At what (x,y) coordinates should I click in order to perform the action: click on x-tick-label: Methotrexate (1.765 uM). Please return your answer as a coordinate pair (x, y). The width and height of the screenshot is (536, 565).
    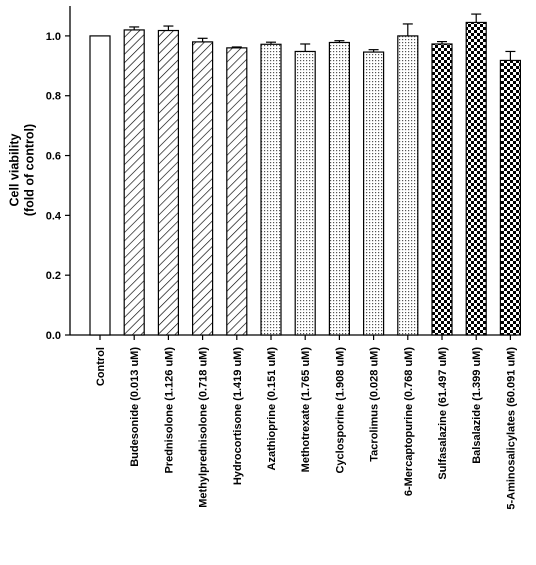
    Looking at the image, I should click on (306, 410).